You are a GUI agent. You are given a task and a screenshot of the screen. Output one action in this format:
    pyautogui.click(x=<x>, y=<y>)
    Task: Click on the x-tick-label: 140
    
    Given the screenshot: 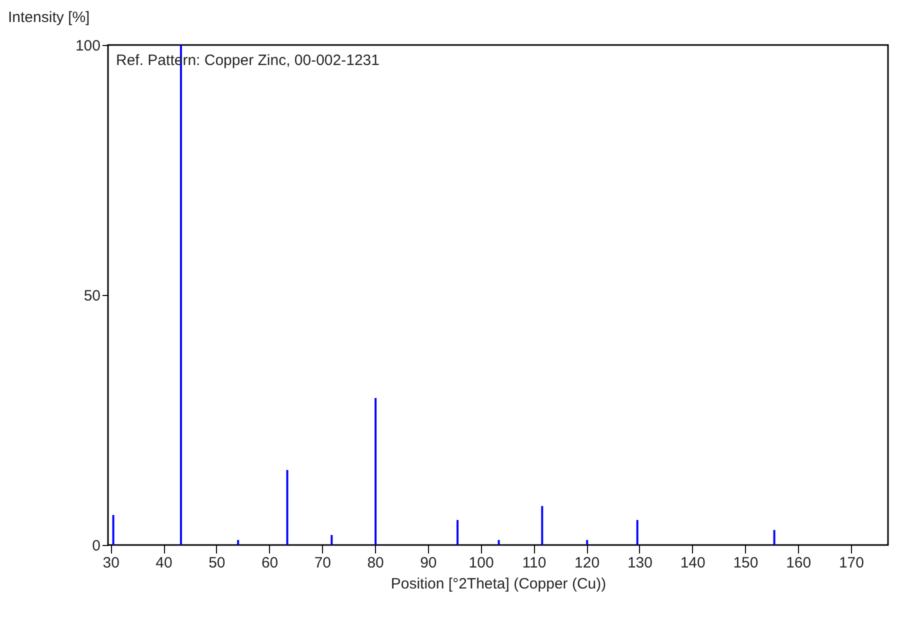 What is the action you would take?
    pyautogui.click(x=693, y=563)
    